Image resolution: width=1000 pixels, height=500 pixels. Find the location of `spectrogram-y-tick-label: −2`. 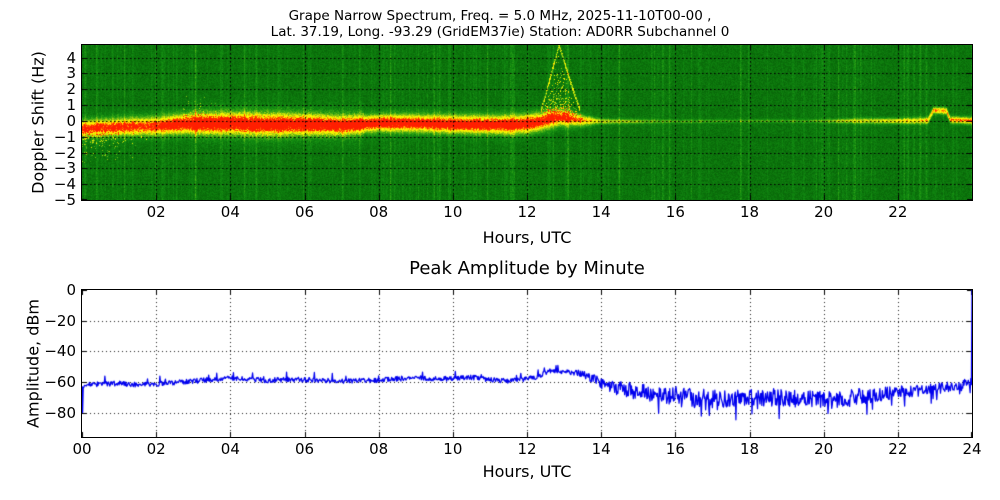

spectrogram-y-tick-label: −2 is located at coordinates (64, 152).